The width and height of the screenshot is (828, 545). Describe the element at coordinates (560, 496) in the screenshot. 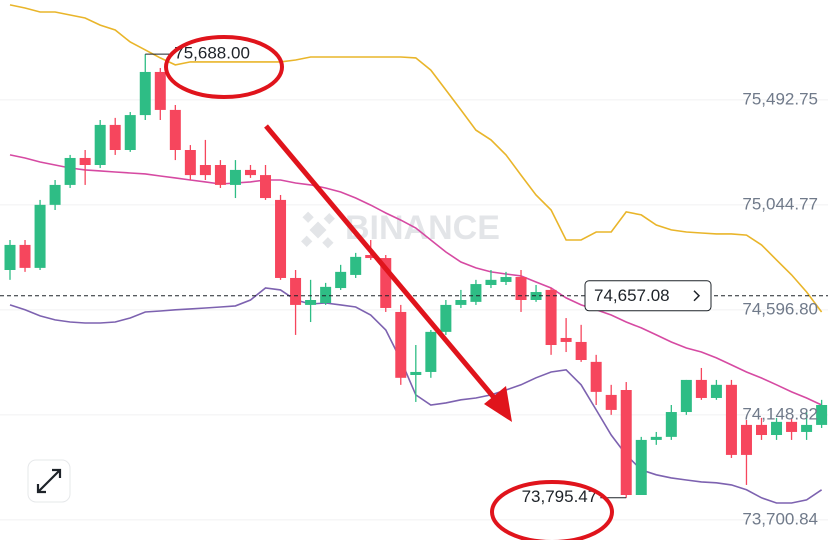

I see `annotation-label: 73,795.47` at that location.